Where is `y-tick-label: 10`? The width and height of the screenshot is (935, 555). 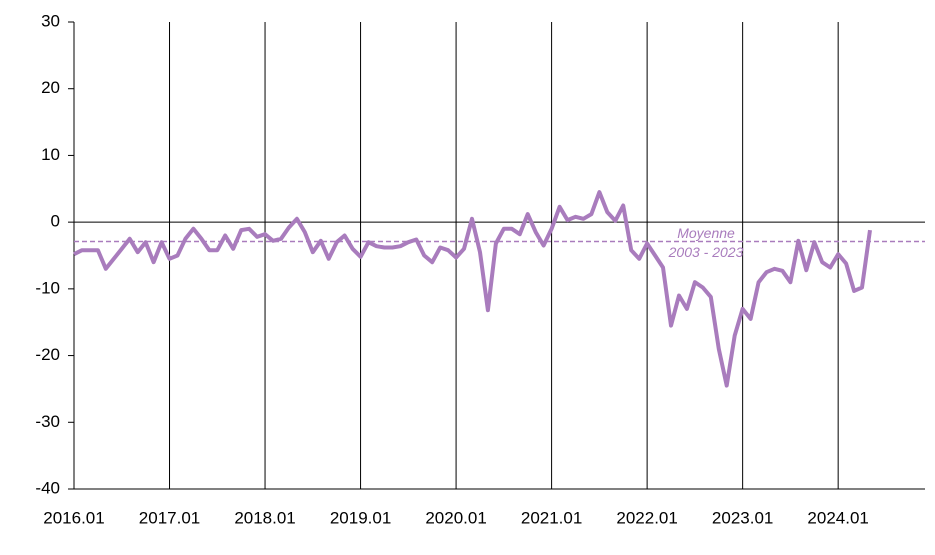
y-tick-label: 10 is located at coordinates (50, 154).